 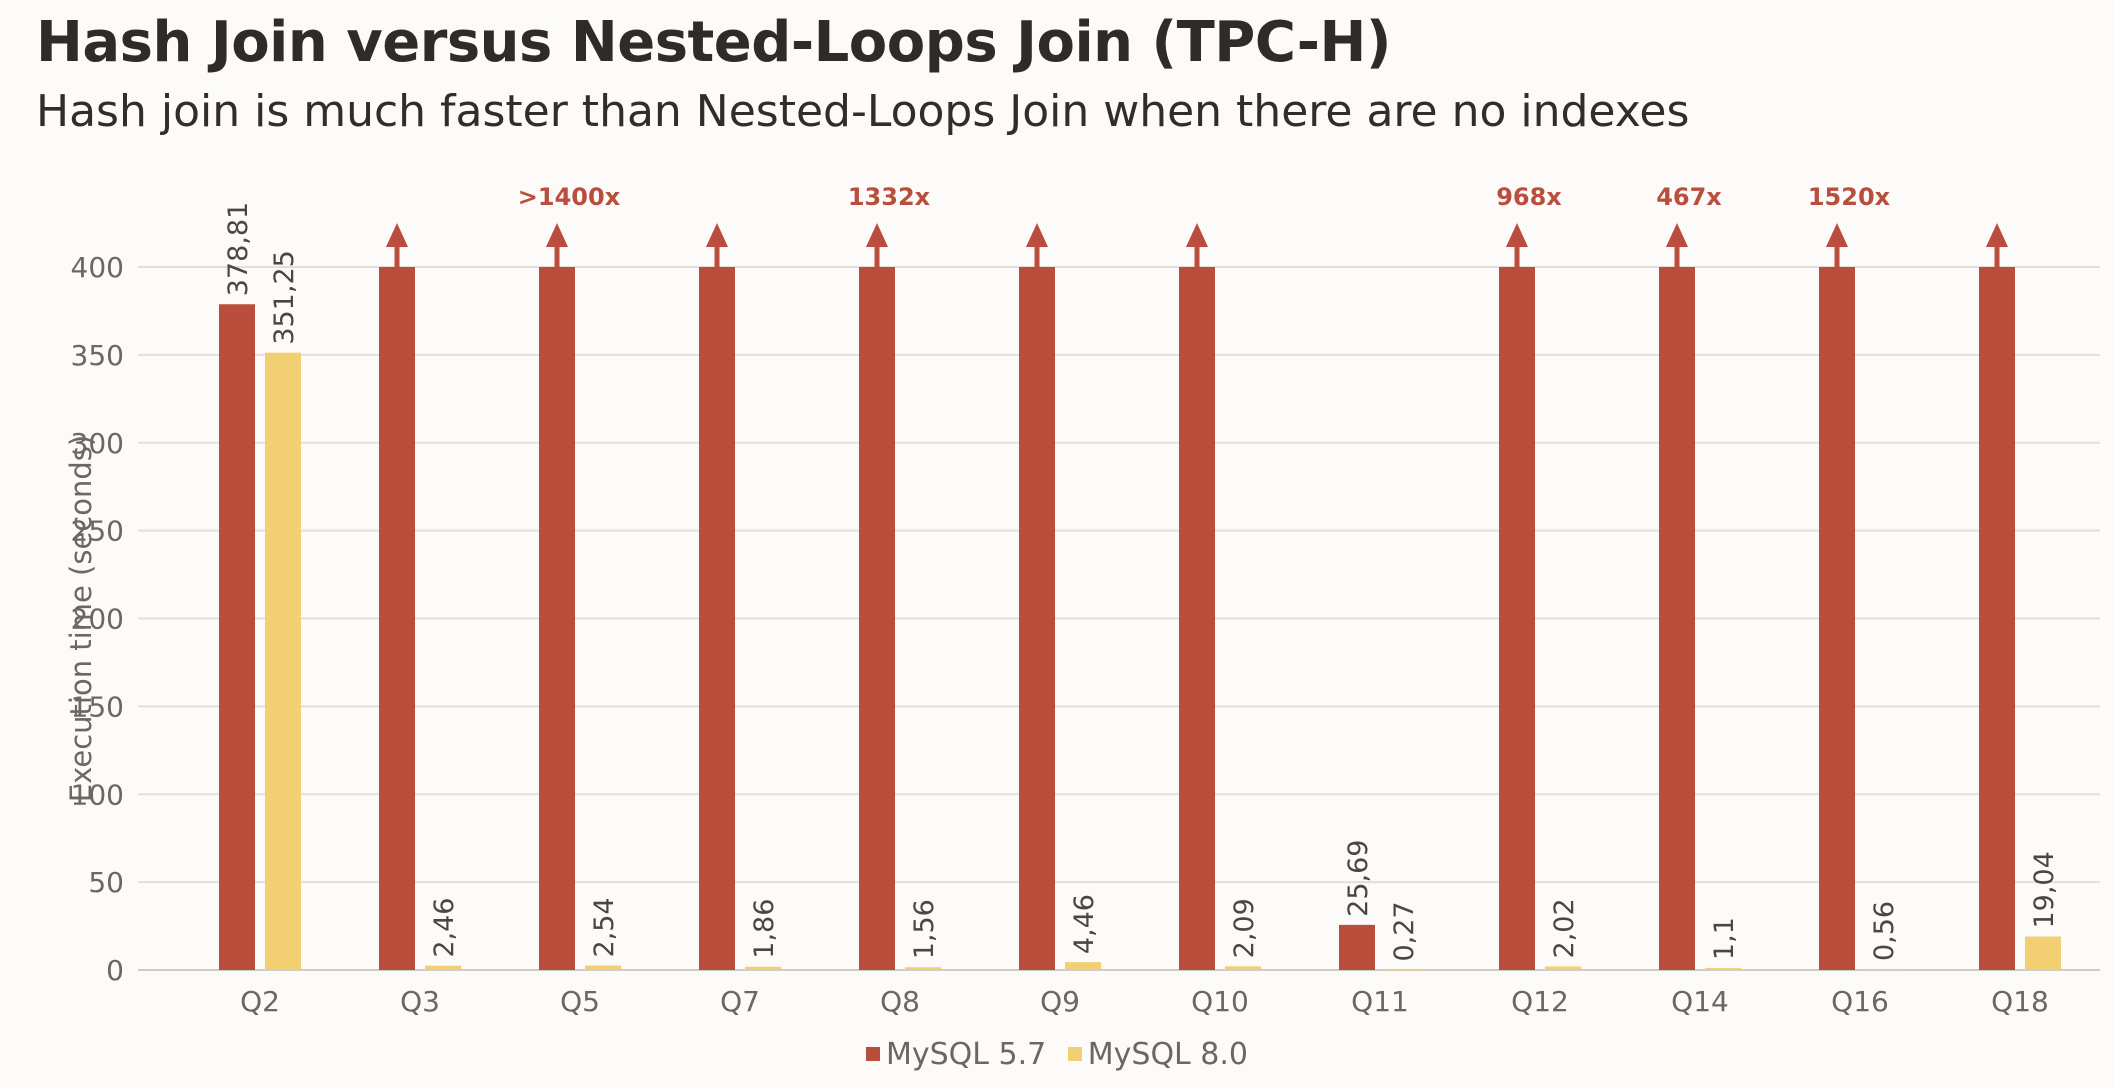 What do you see at coordinates (1074, 1054) in the screenshot?
I see `legend-swatch-mysql80` at bounding box center [1074, 1054].